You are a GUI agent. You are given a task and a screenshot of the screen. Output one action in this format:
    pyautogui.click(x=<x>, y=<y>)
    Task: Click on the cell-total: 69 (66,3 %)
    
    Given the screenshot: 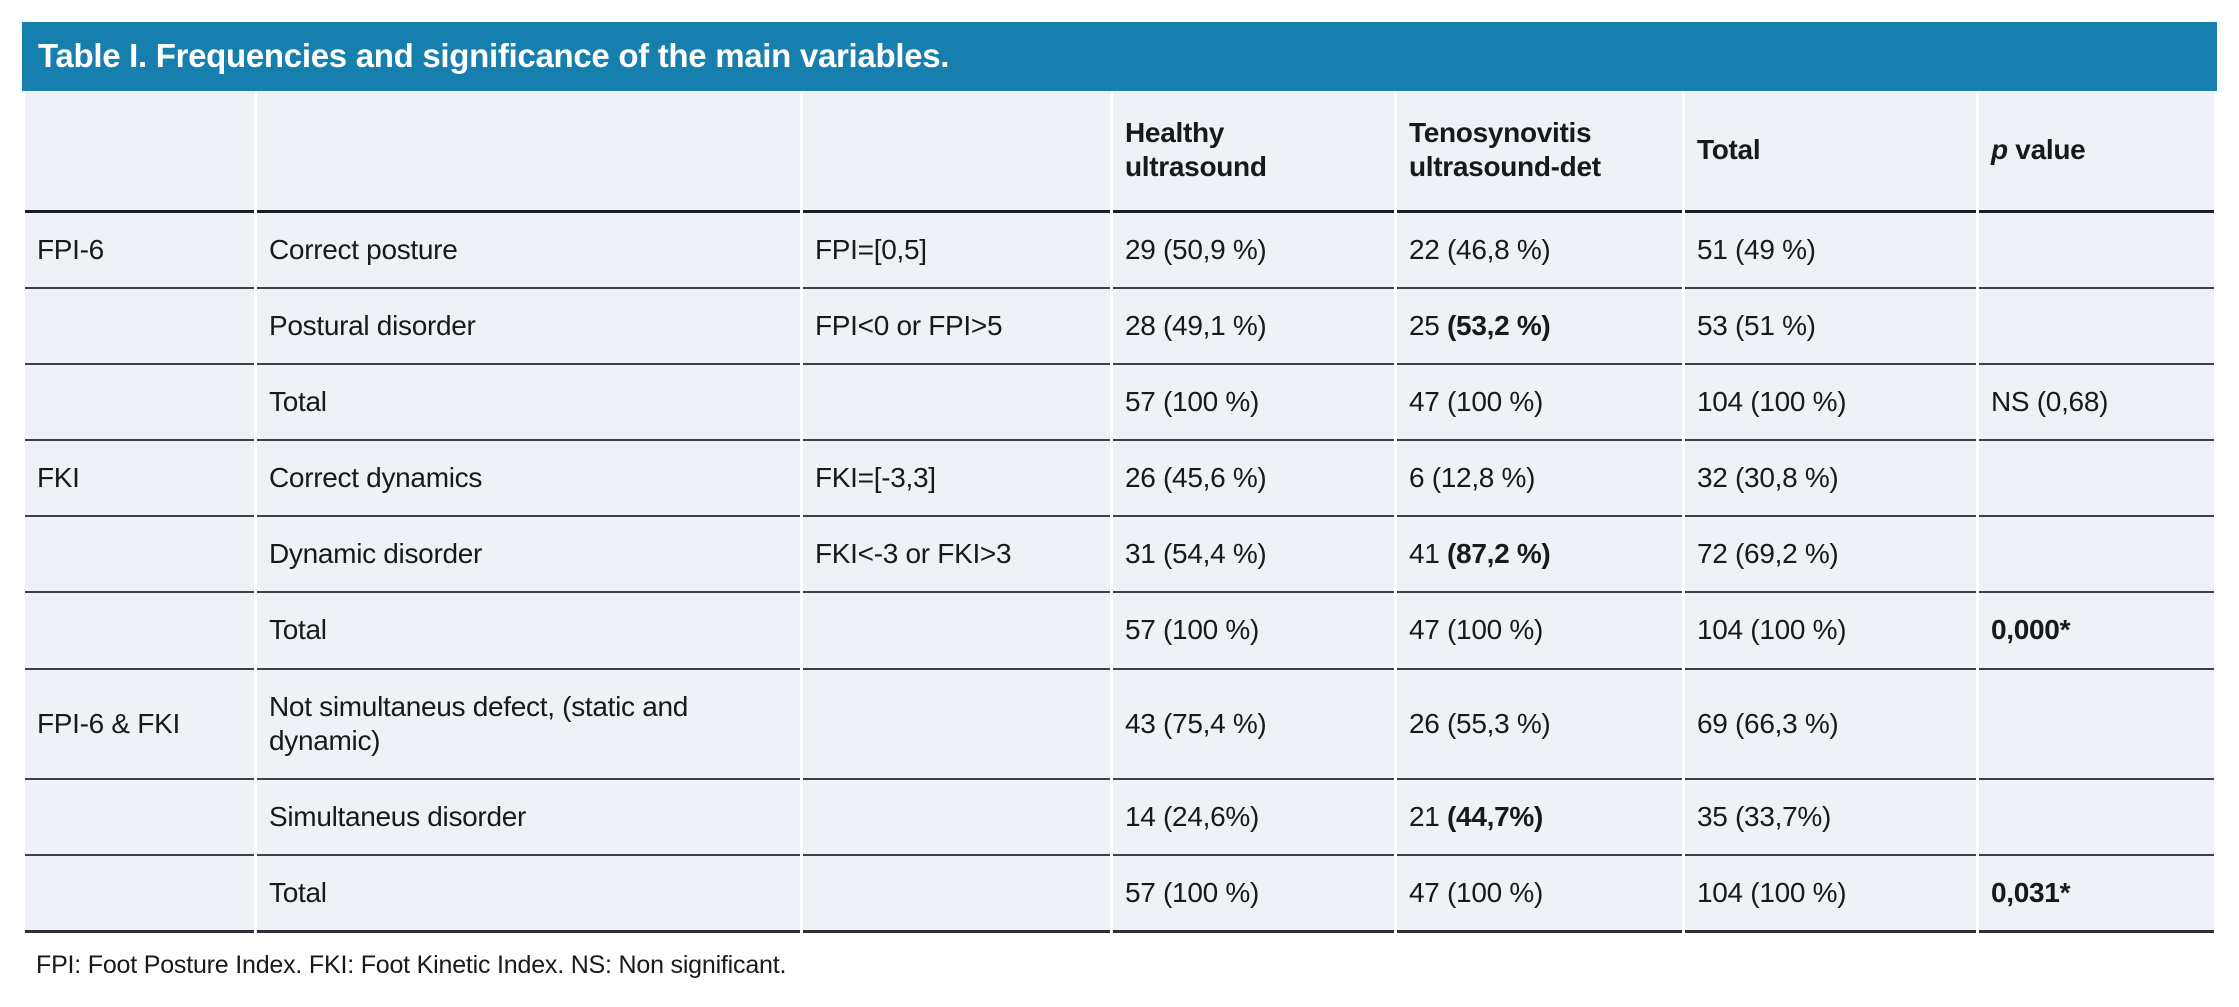 What is the action you would take?
    pyautogui.click(x=1830, y=724)
    